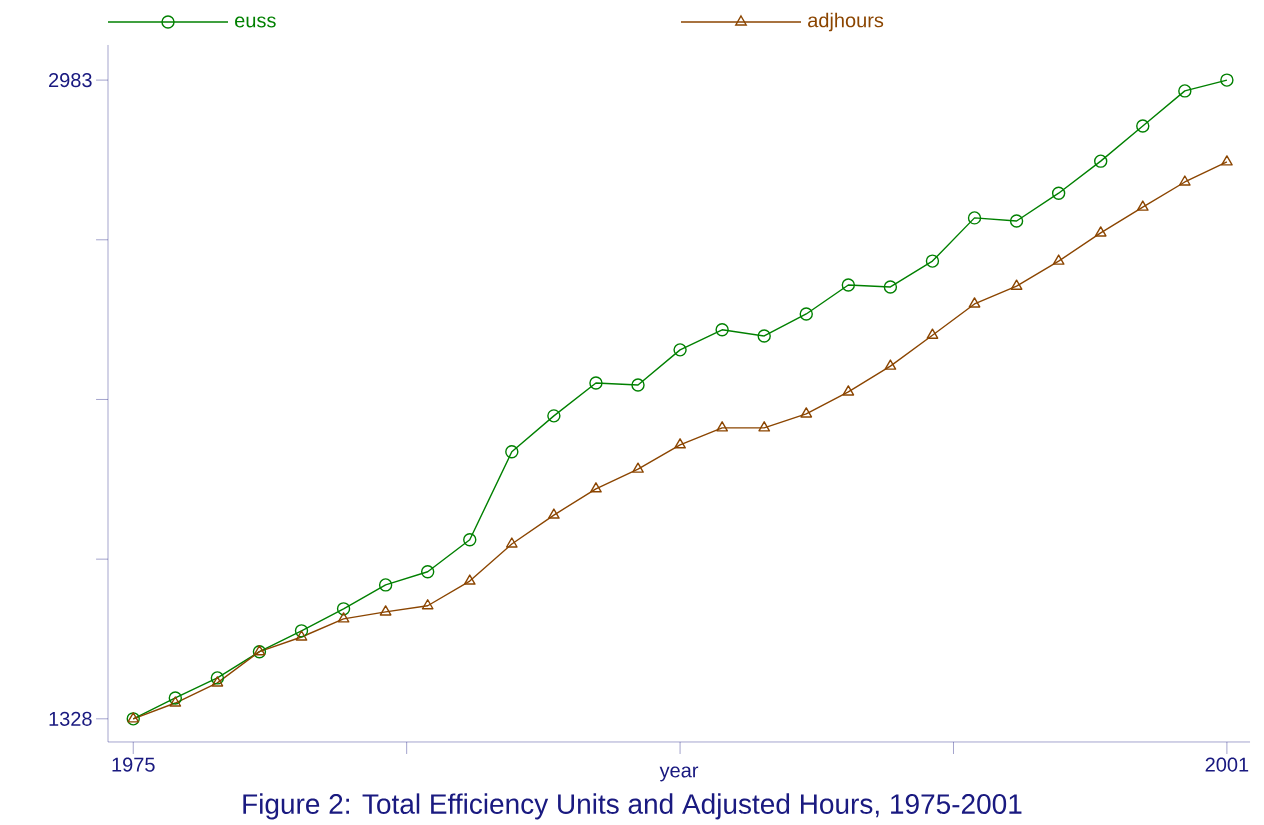  Describe the element at coordinates (70, 718) in the screenshot. I see `y-tick-label: 1328` at that location.